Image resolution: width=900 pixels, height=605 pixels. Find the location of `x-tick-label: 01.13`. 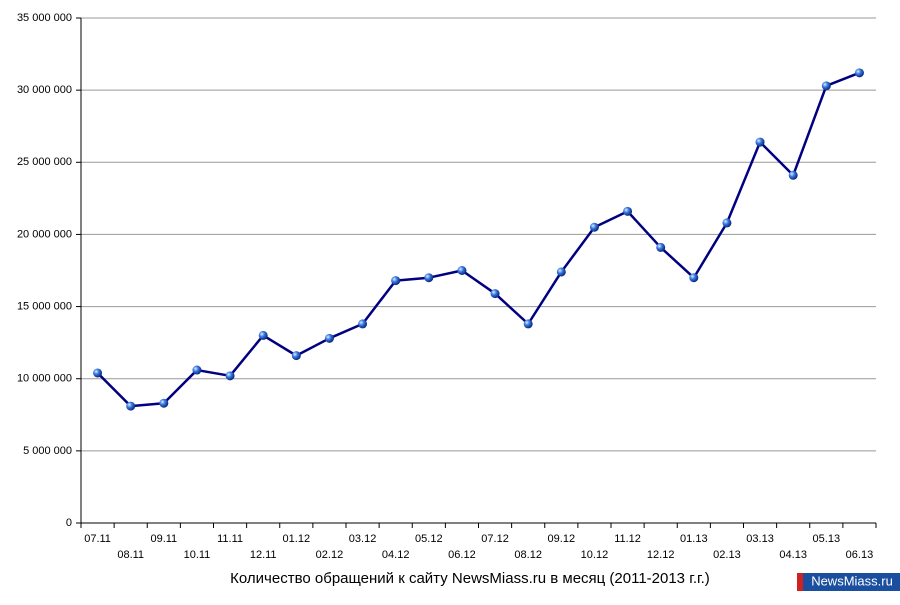

x-tick-label: 01.13 is located at coordinates (694, 539).